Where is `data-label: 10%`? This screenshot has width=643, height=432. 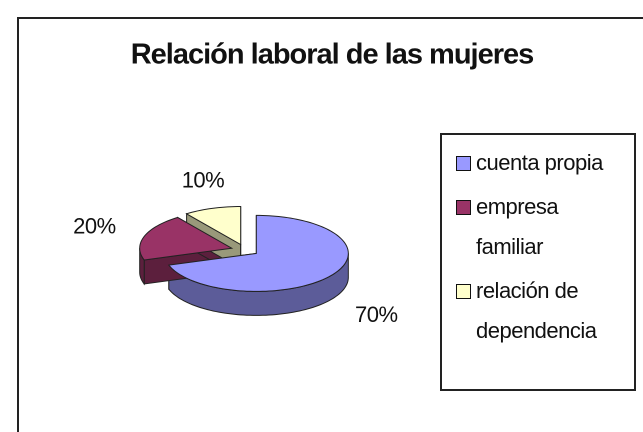 data-label: 10% is located at coordinates (203, 180).